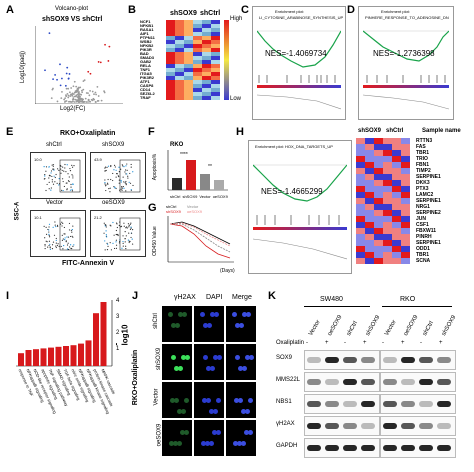 The width and height of the screenshot is (474, 472). What do you see at coordinates (423, 249) in the screenshot?
I see `heatmap-h-gene: ODD1` at bounding box center [423, 249].